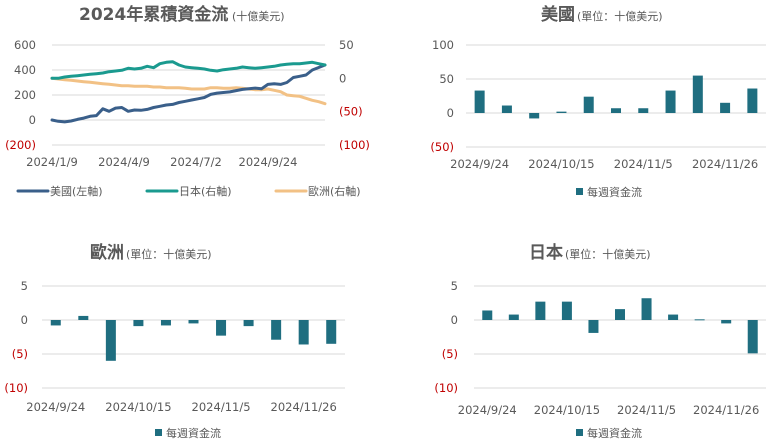 The height and width of the screenshot is (446, 773). I want to click on right-tick-label: (50), so click(351, 112).